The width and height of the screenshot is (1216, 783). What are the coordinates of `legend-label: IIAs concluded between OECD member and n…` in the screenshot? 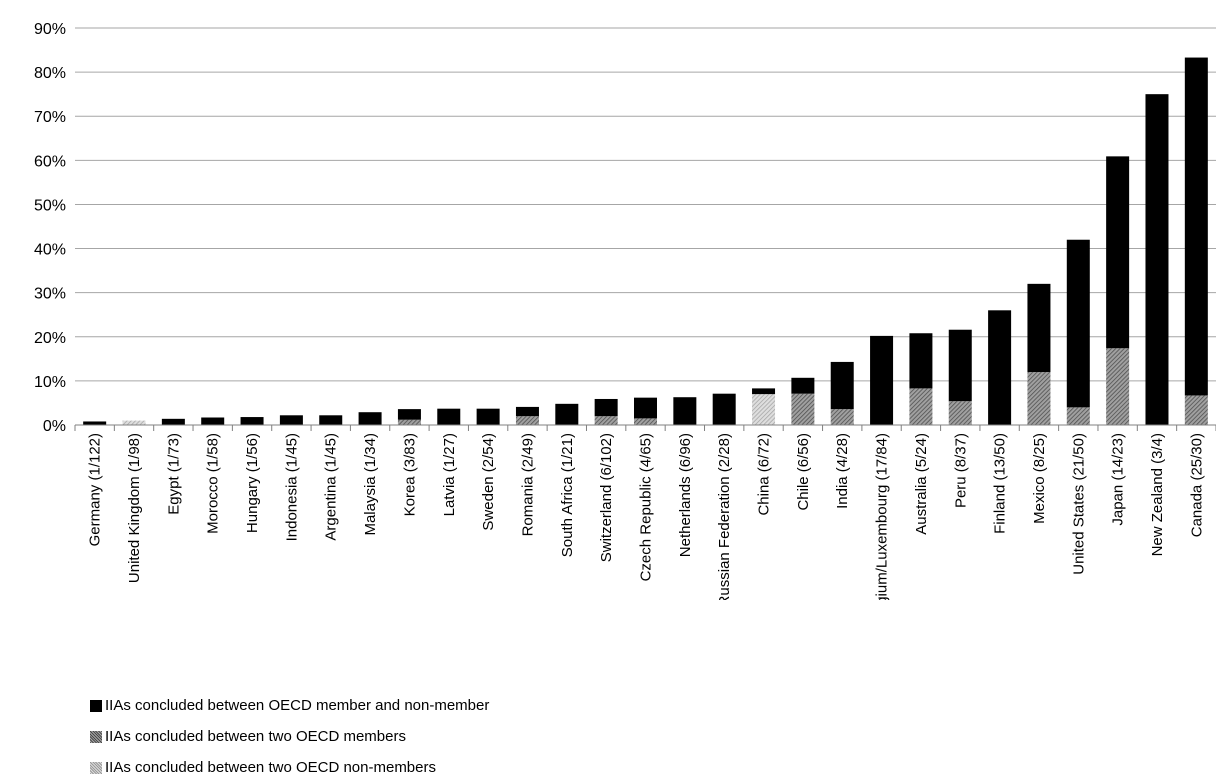 It's located at (297, 705).